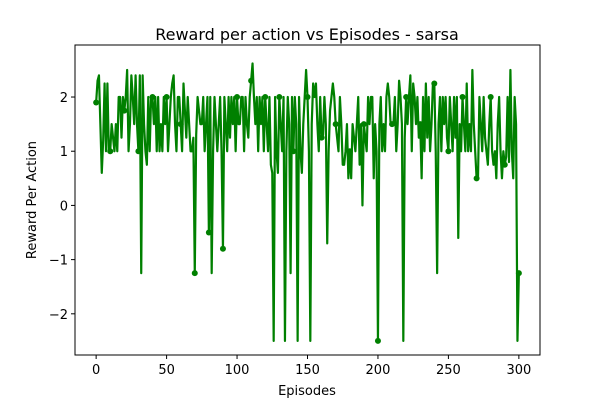 The height and width of the screenshot is (400, 600). Describe the element at coordinates (448, 370) in the screenshot. I see `x-tick-label: 250` at that location.